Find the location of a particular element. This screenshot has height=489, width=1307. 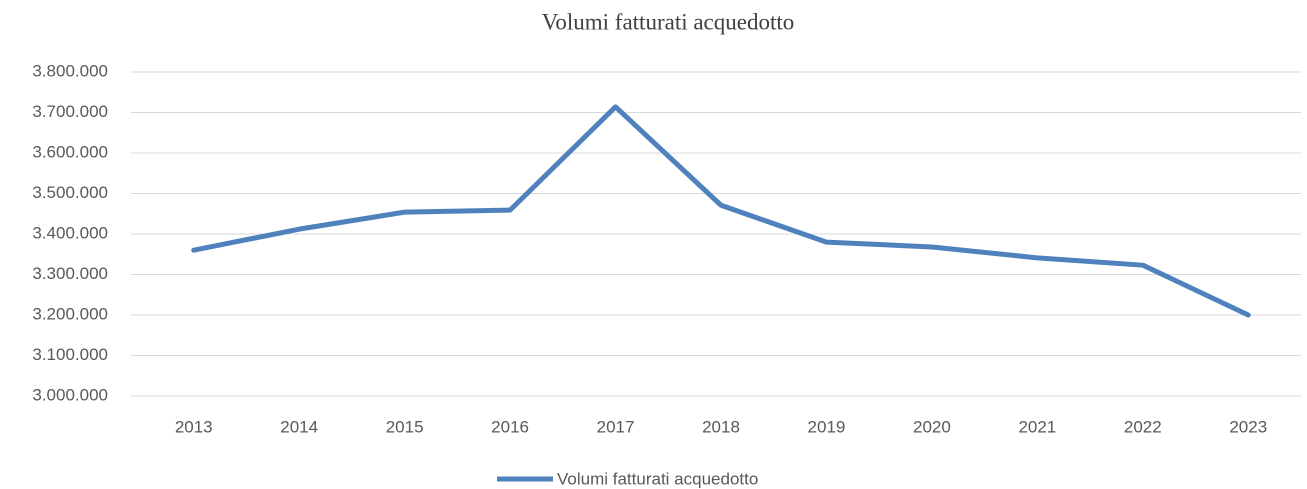

chart-title: Volumi fatturati acquedotto is located at coordinates (668, 21).